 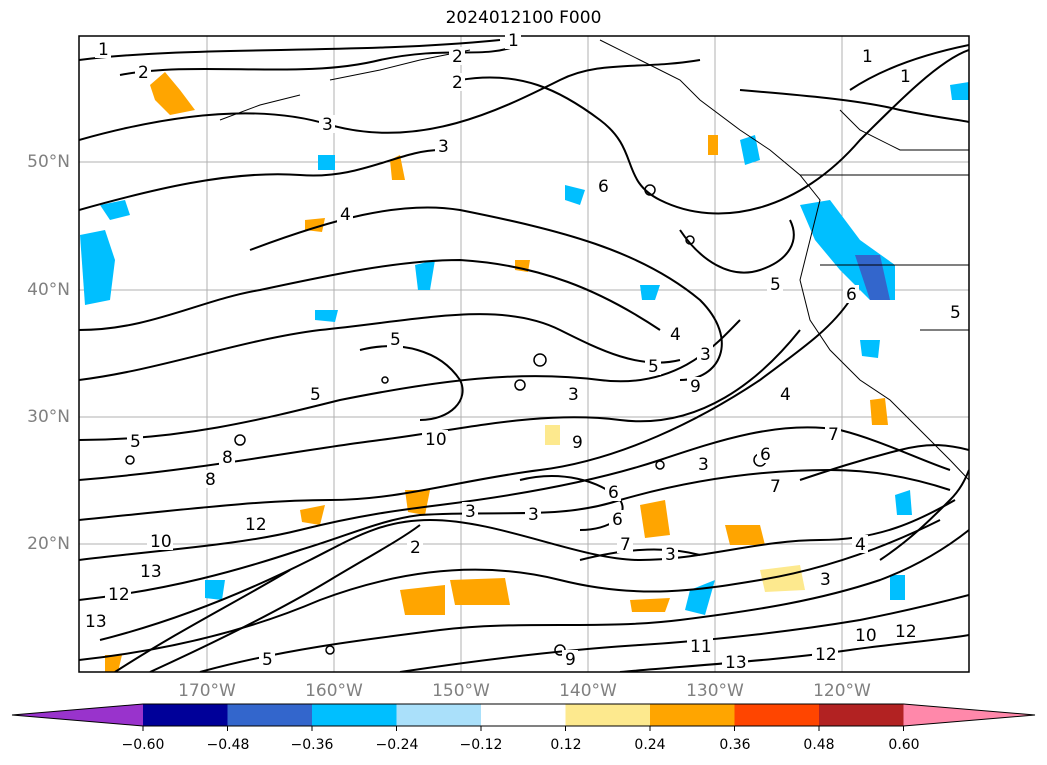 I want to click on colorbar-label: 0.60, so click(x=904, y=745).